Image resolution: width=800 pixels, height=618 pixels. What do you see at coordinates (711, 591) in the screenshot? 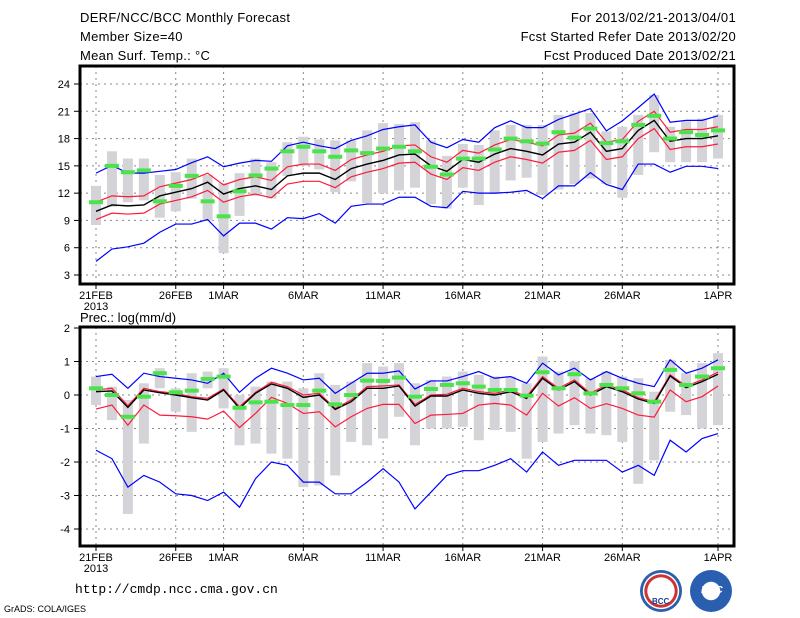
I see `ncc-logo: NCC` at bounding box center [711, 591].